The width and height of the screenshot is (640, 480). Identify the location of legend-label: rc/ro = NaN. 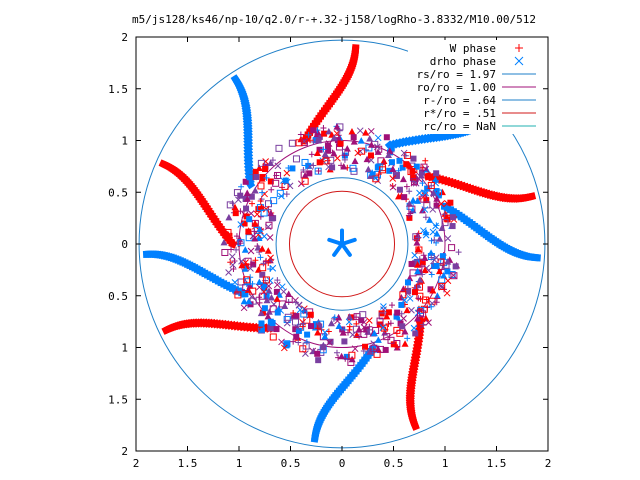
(459, 126).